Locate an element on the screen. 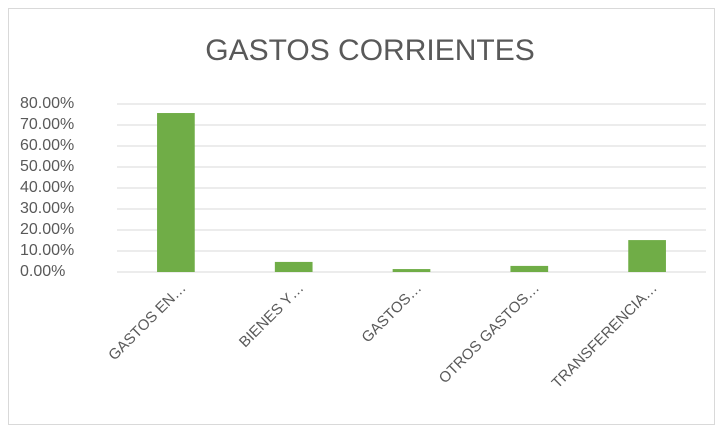 The image size is (723, 434). y-tick-label: 10.00% is located at coordinates (47, 250).